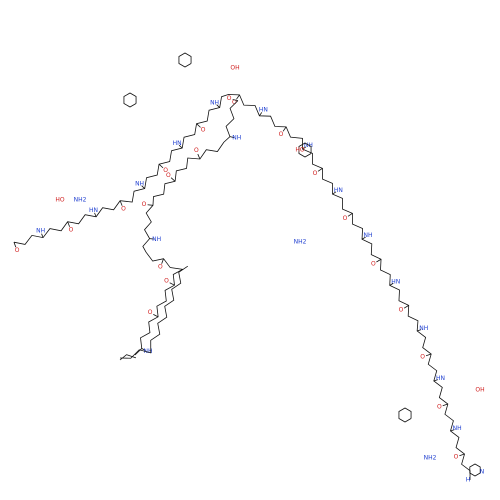  What do you see at coordinates (482, 472) in the screenshot?
I see `atom-label: N` at bounding box center [482, 472].